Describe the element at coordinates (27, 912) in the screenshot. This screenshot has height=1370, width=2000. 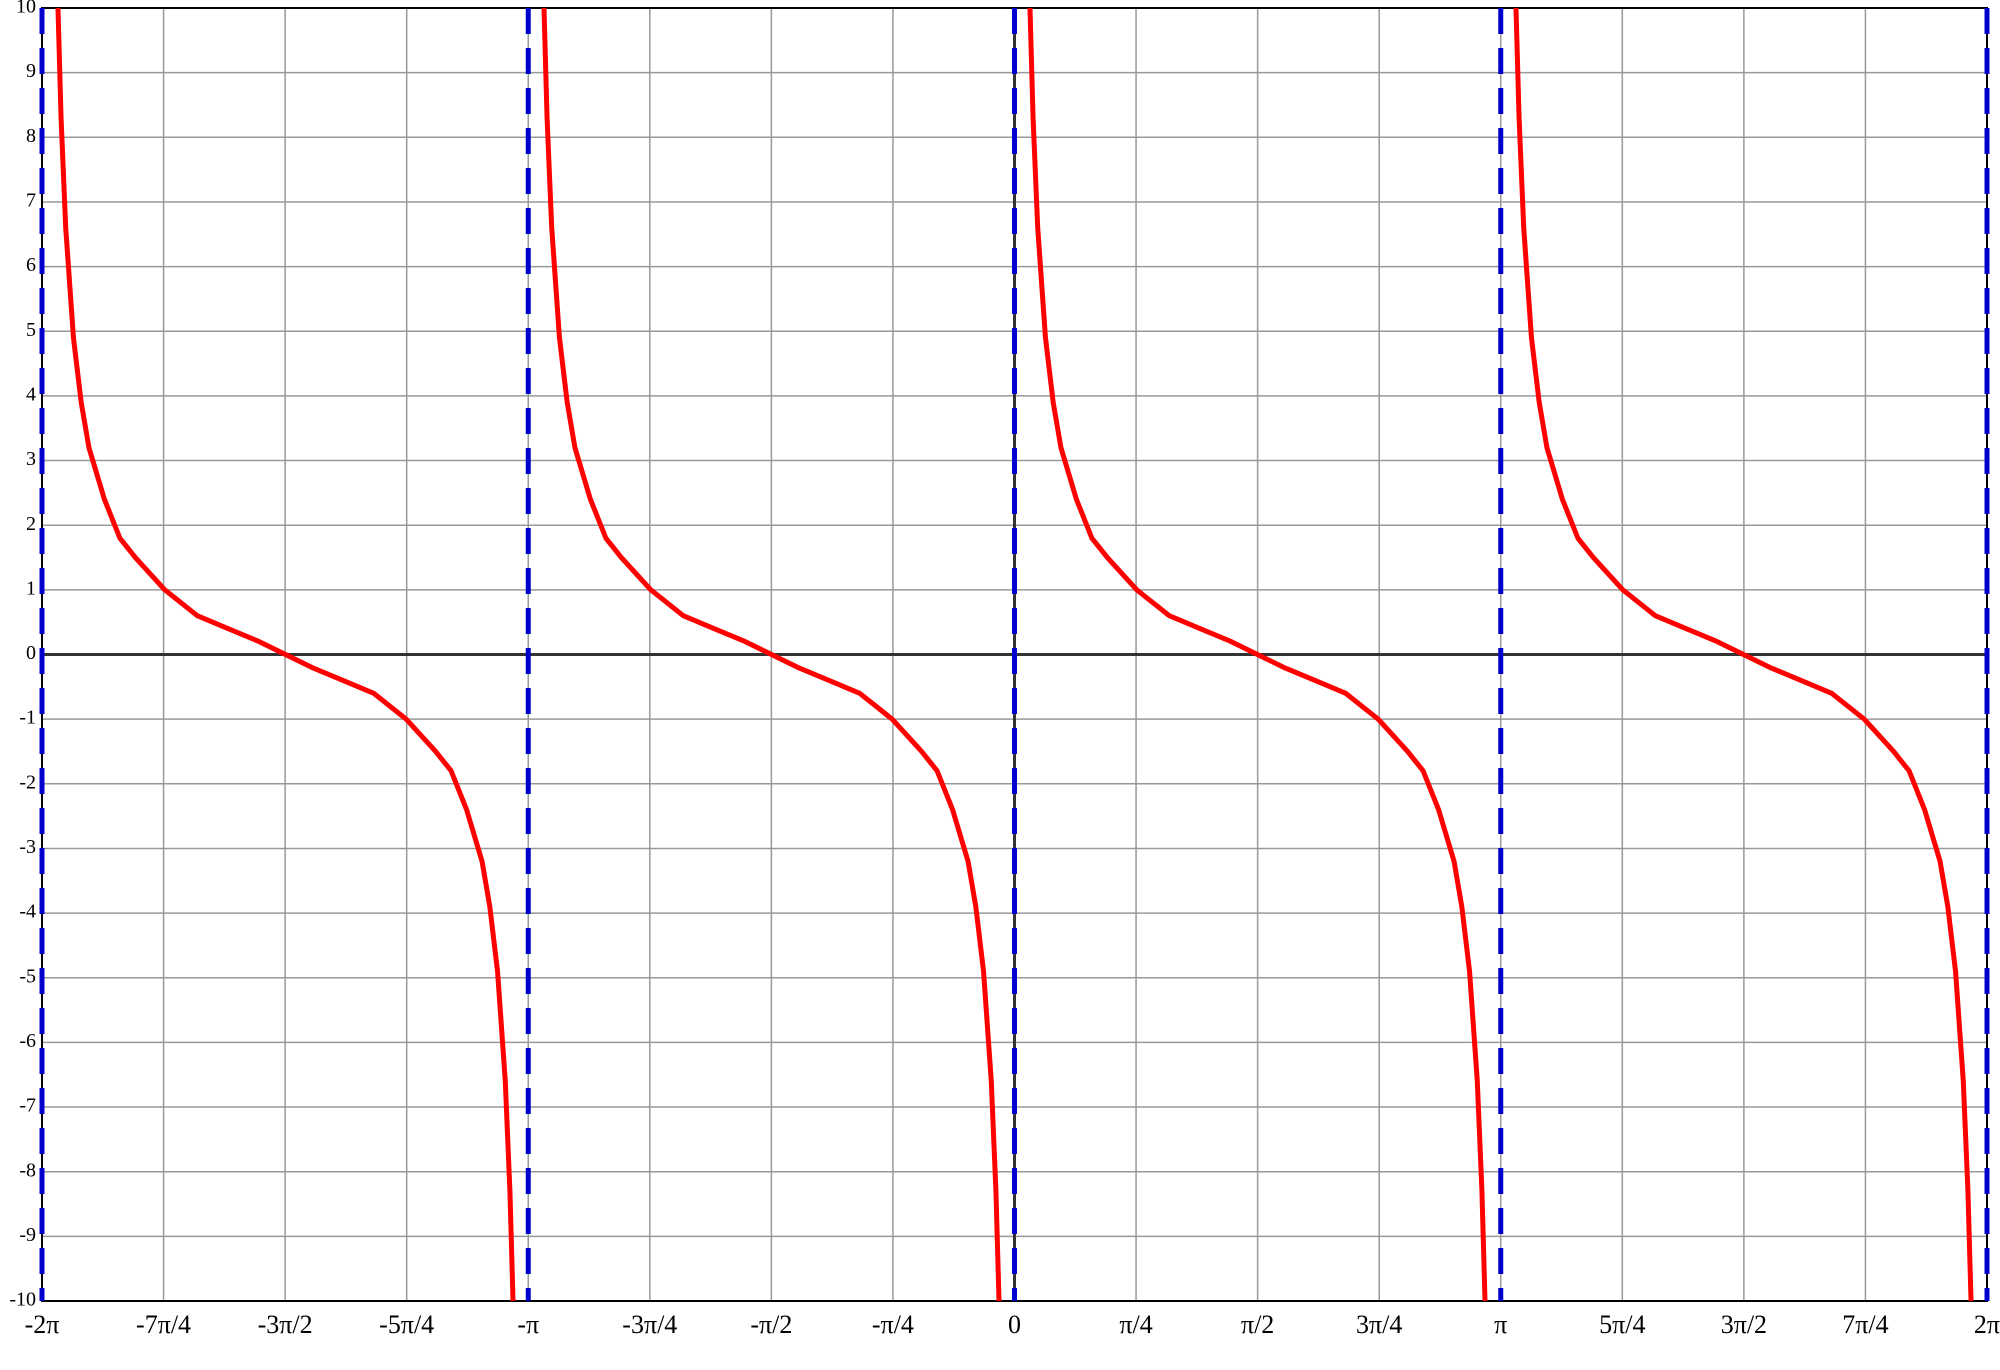
I see `y-tick-label: -4` at that location.